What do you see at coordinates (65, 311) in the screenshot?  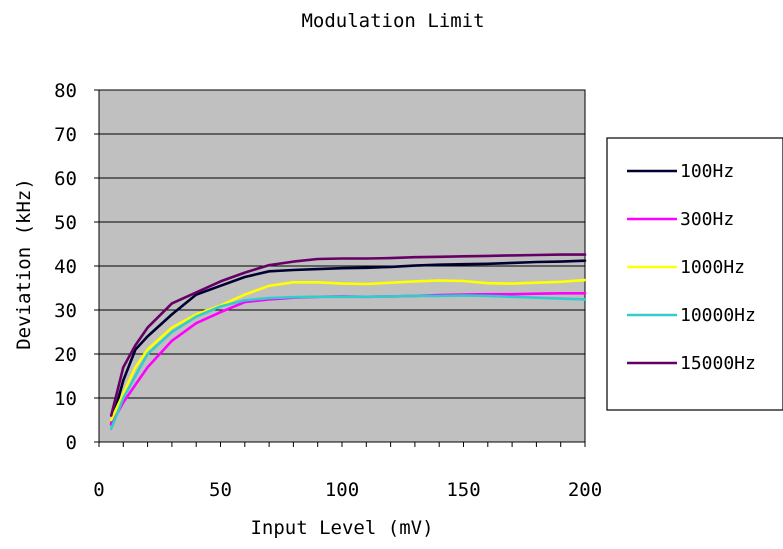 I see `y-tick-label: 30` at bounding box center [65, 311].